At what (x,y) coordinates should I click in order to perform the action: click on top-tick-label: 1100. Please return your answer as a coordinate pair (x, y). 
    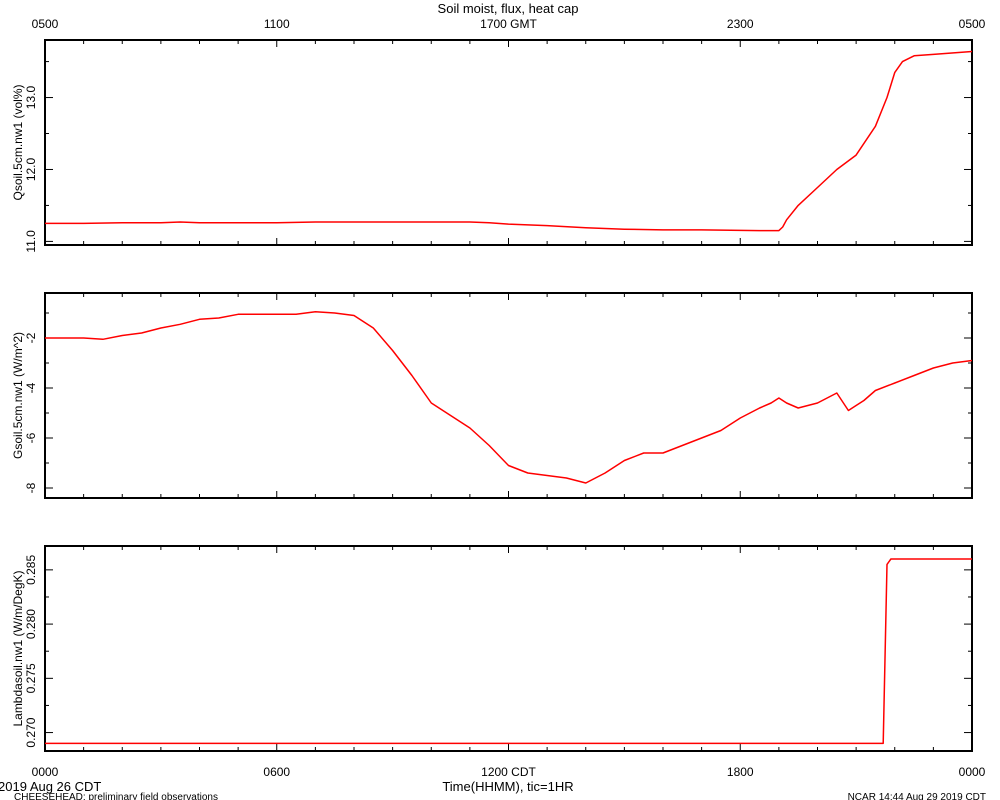
    Looking at the image, I should click on (277, 24).